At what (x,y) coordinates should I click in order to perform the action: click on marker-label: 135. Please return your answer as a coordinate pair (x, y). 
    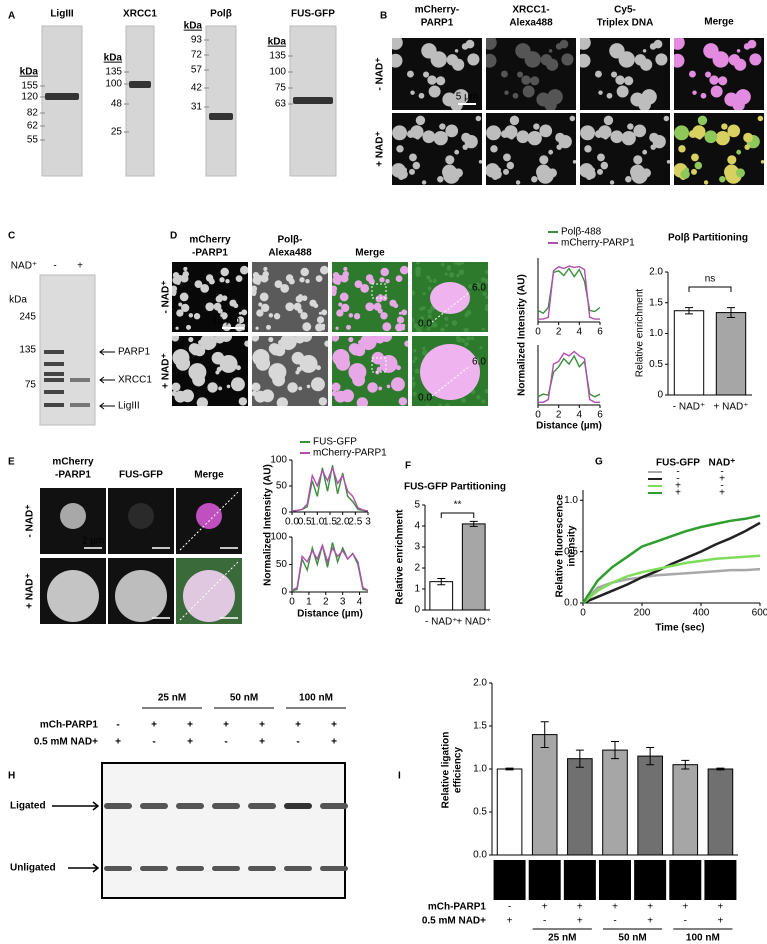
    Looking at the image, I should click on (277, 56).